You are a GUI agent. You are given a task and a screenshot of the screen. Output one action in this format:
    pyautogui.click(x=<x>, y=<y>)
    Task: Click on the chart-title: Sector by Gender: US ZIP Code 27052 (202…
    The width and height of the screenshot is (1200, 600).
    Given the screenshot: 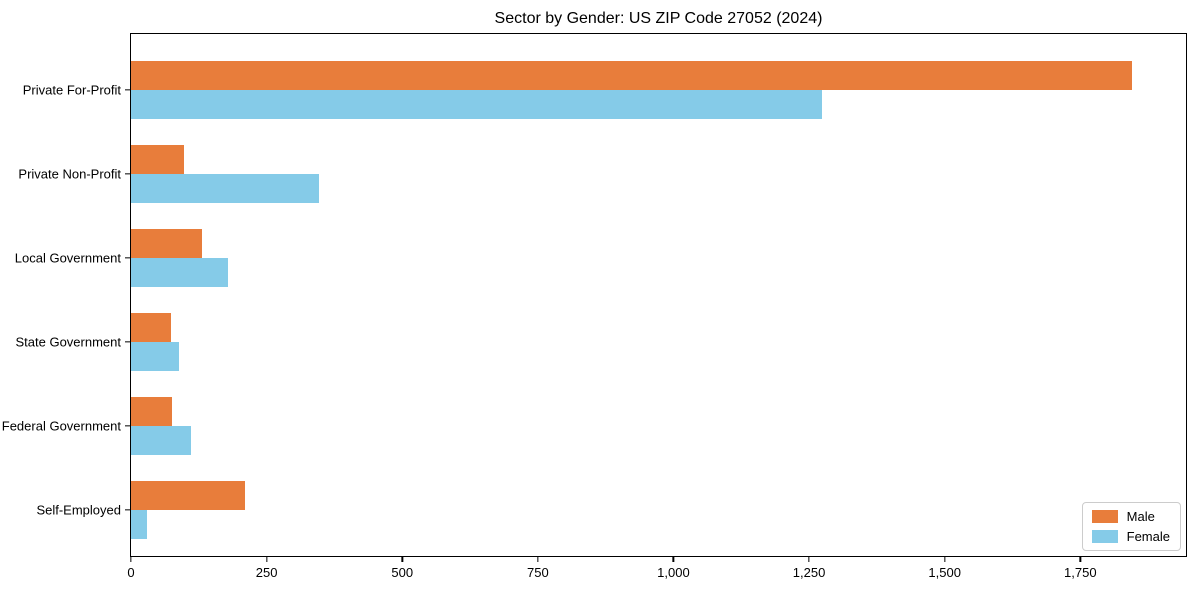 What is the action you would take?
    pyautogui.click(x=658, y=18)
    